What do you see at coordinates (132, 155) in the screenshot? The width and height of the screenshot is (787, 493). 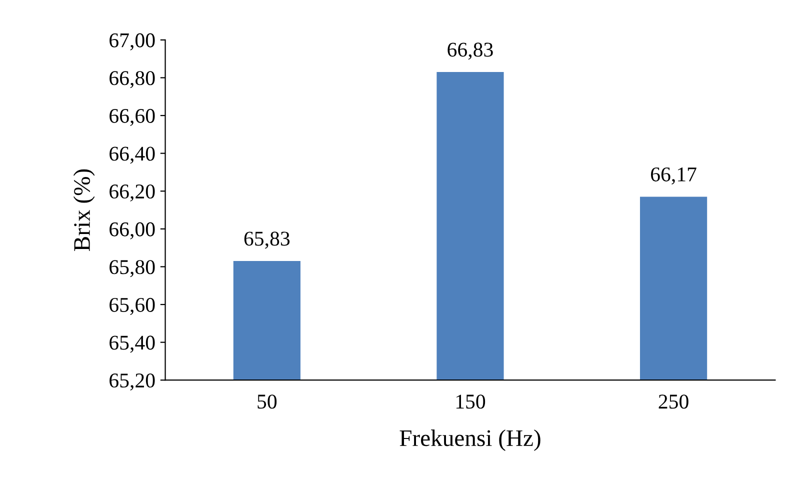 I see `y-tick-label: 66,40` at bounding box center [132, 155].